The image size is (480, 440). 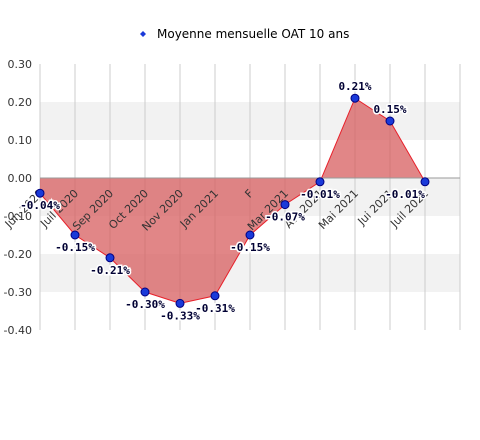 I want to click on y-tick-label: 0.00, so click(x=20, y=178).